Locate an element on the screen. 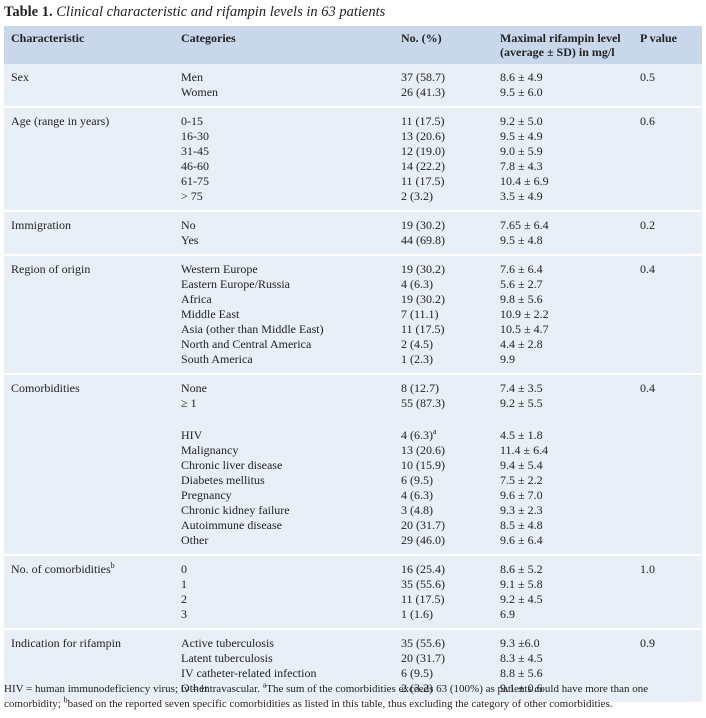  category: Women is located at coordinates (200, 92).